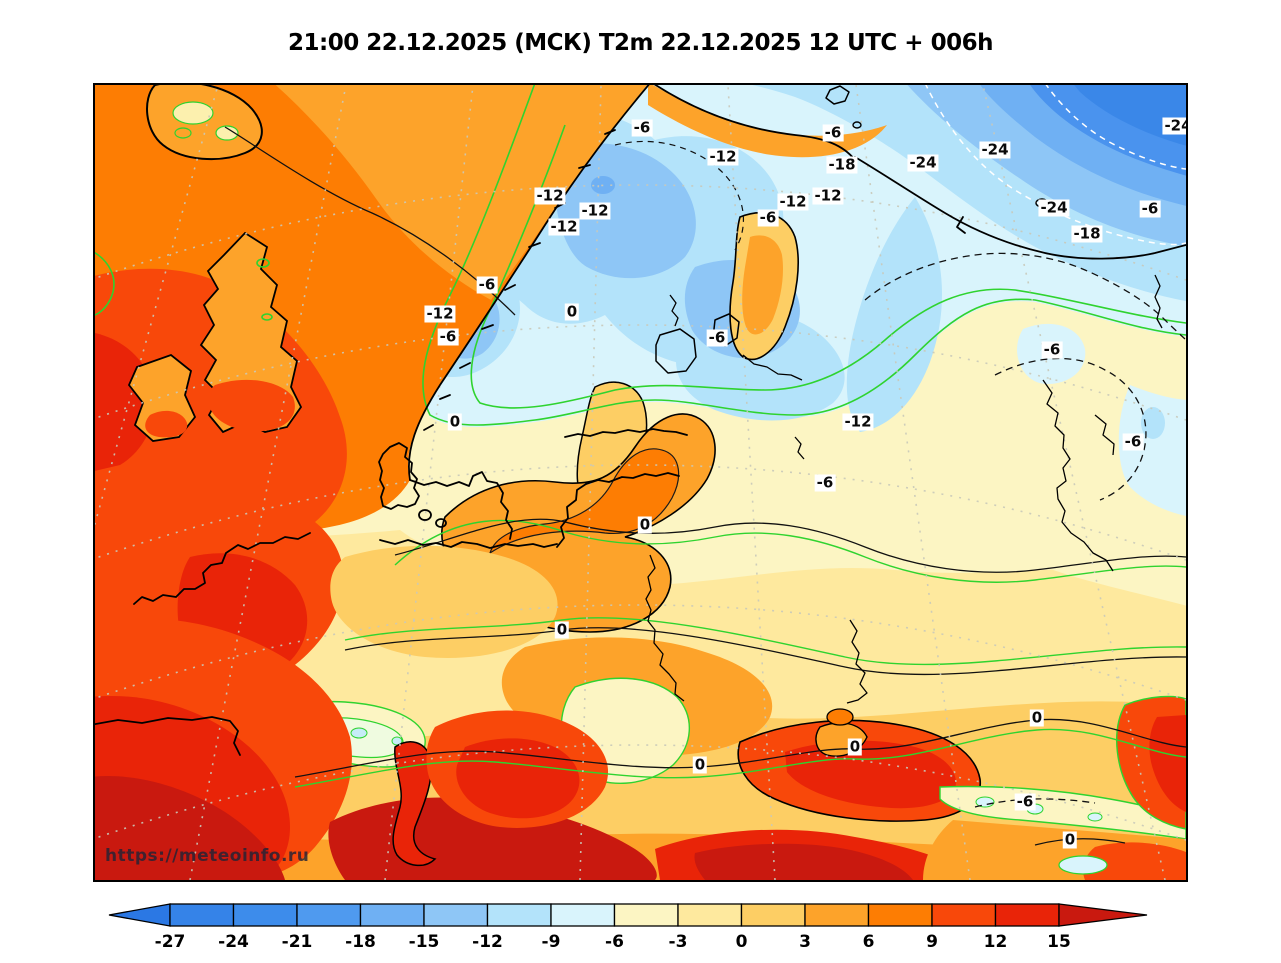 This screenshot has height=963, width=1281. I want to click on colorbar-tick: 12, so click(995, 942).